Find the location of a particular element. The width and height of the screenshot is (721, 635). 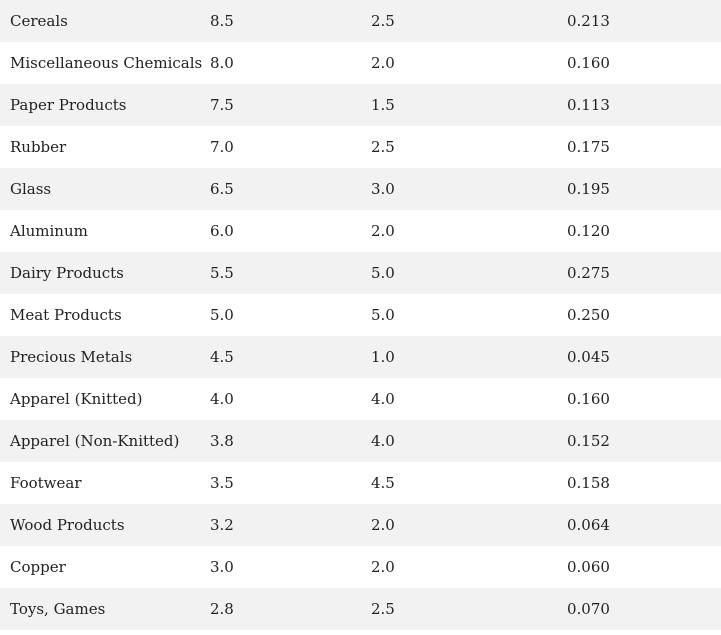

value-1-cell: 3.0 is located at coordinates (222, 567).